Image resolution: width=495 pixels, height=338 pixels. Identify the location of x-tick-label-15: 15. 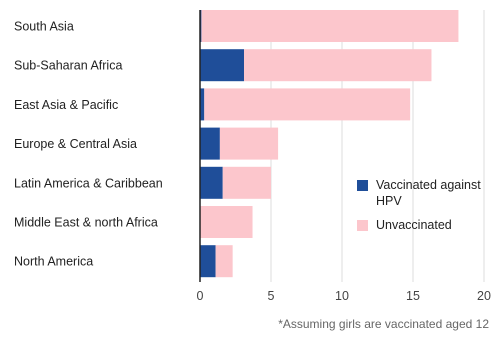
(413, 296).